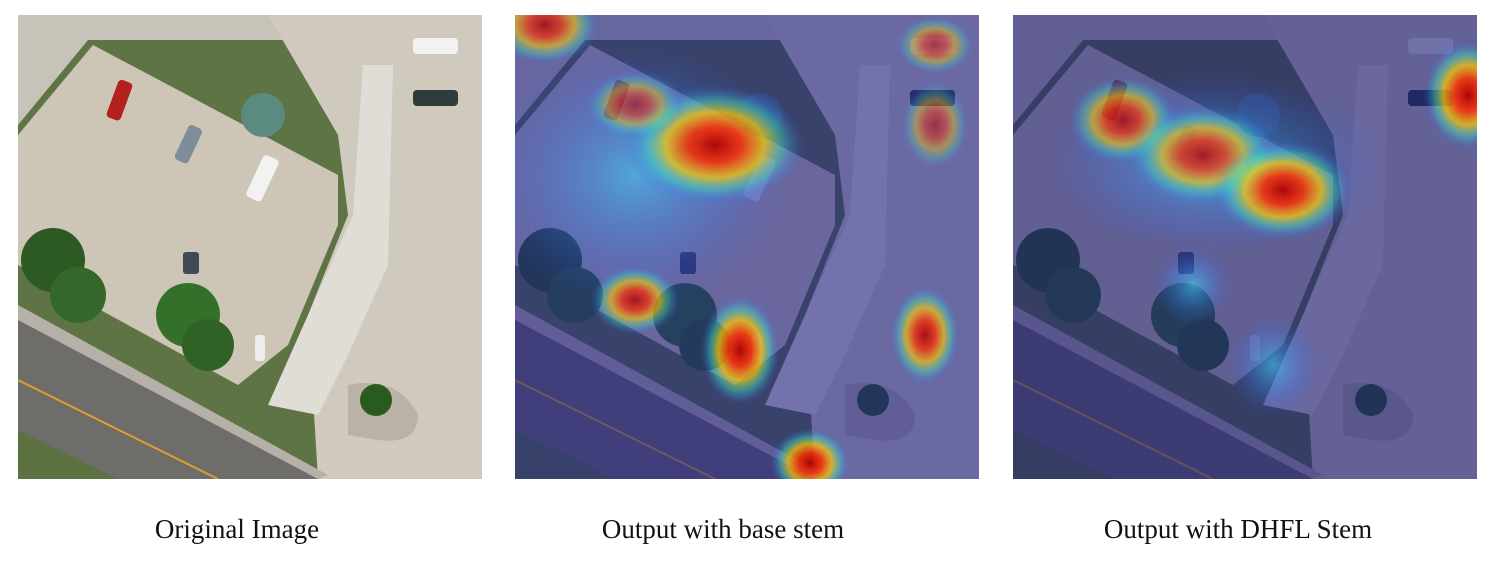  Describe the element at coordinates (1238, 529) in the screenshot. I see `caption: Output with DHFL Stem` at that location.